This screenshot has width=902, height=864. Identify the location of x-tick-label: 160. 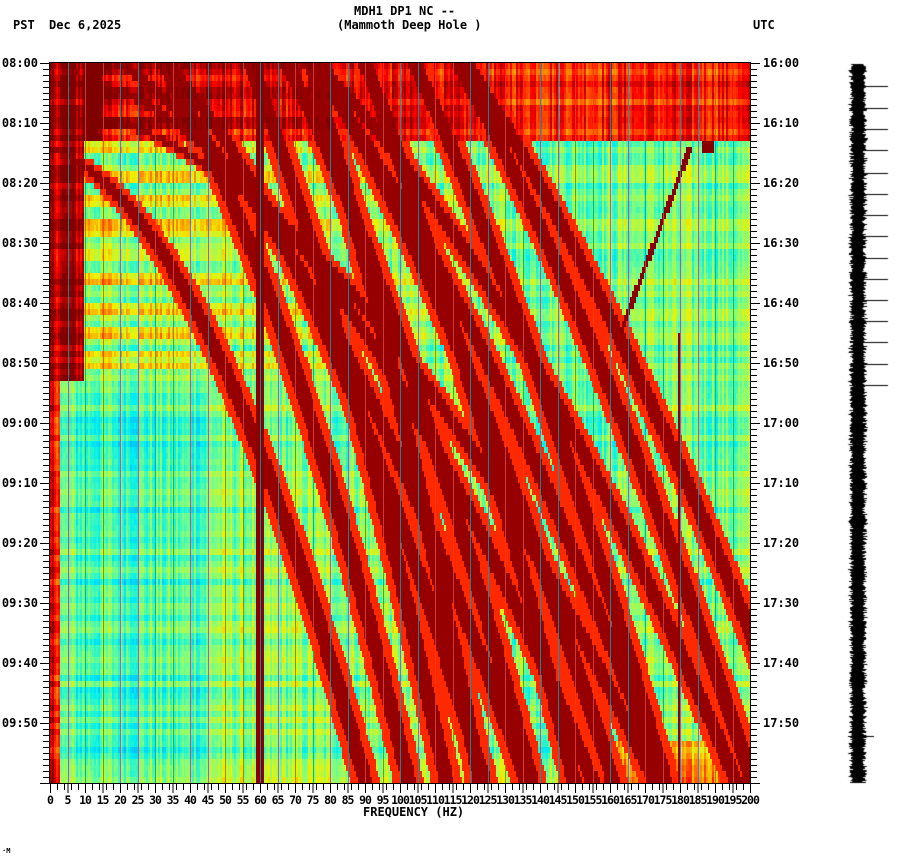
(610, 800).